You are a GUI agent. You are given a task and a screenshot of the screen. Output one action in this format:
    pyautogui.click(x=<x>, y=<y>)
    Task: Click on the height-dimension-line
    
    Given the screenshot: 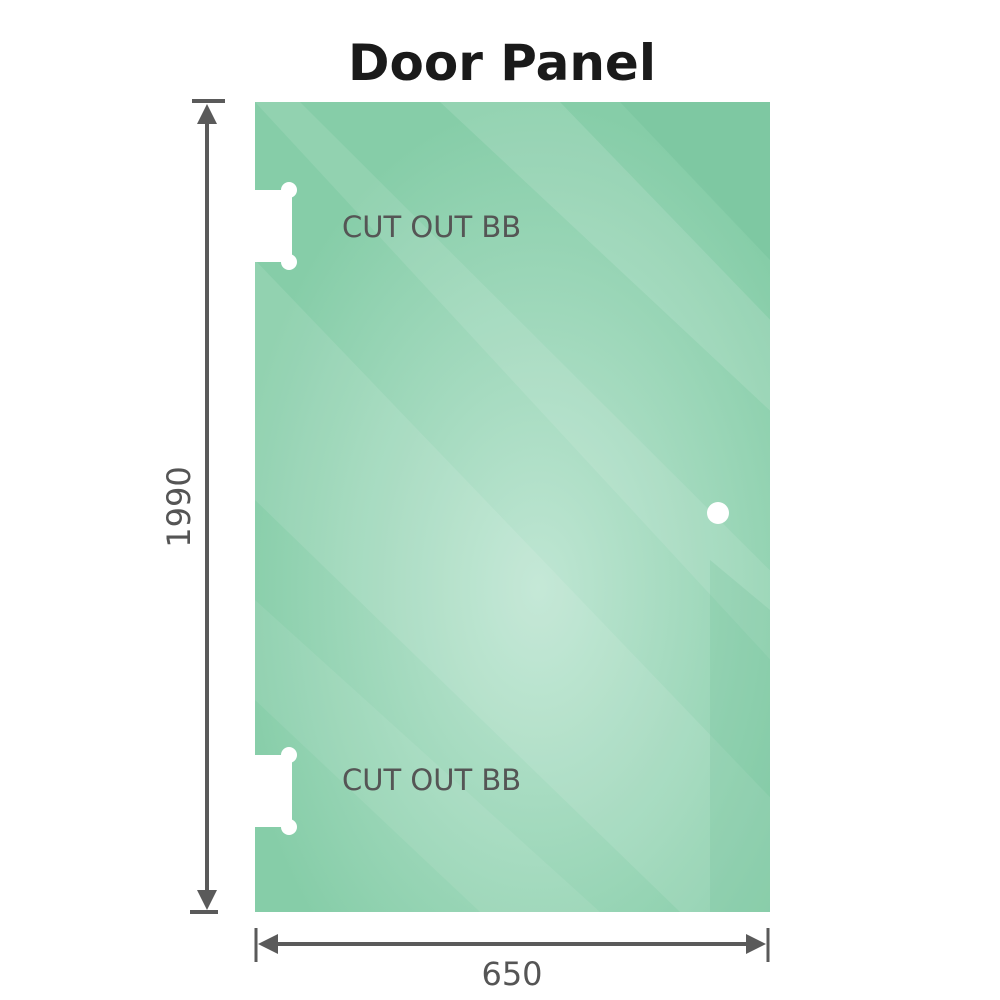 What is the action you would take?
    pyautogui.click(x=207, y=506)
    